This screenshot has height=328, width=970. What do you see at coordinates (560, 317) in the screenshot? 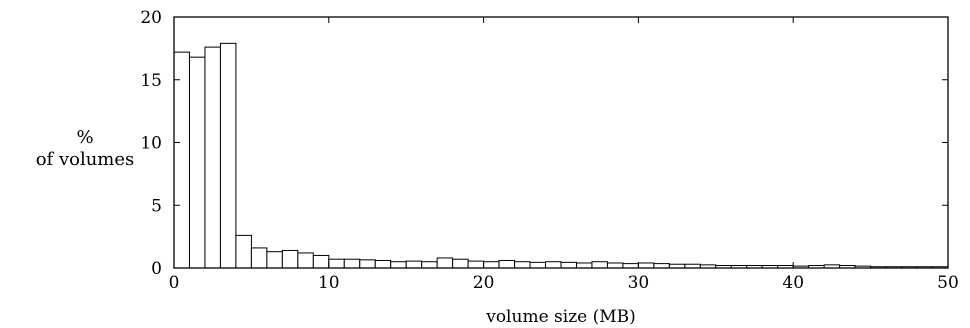
I see `x-axis-label: volume size (MB)` at bounding box center [560, 317].